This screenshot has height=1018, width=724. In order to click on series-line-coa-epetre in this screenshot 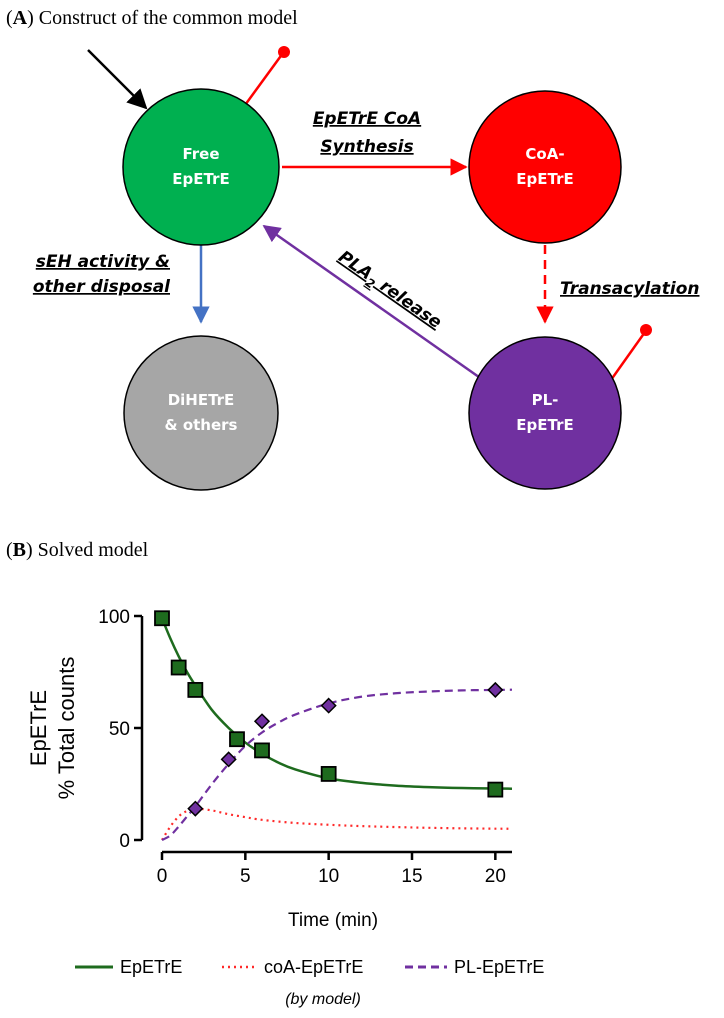, I will do `click(337, 824)`.